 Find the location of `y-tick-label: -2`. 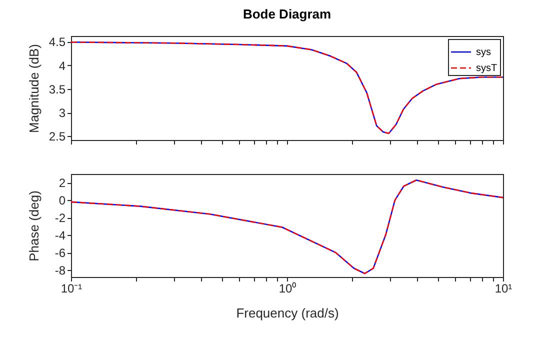

y-tick-label: -2 is located at coordinates (60, 218).